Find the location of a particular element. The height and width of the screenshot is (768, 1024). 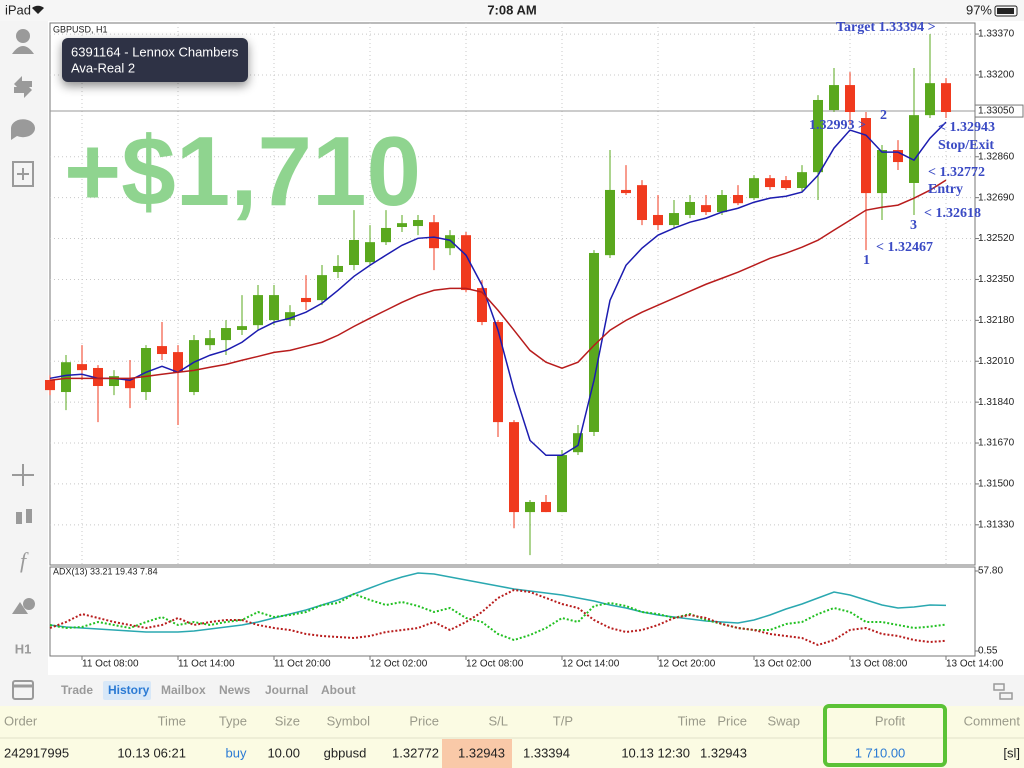

timeframe-button: H1 is located at coordinates (23, 648).